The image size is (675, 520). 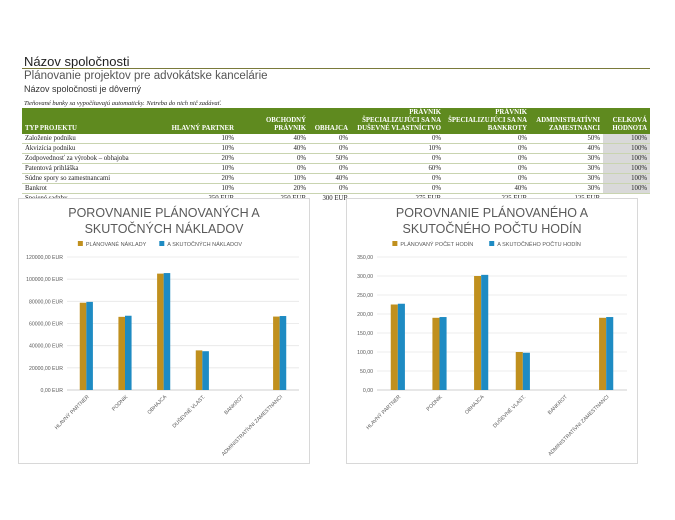 What do you see at coordinates (492, 212) in the screenshot?
I see `chart-title: POROVNANIE PLÁNOVANÉHO A` at bounding box center [492, 212].